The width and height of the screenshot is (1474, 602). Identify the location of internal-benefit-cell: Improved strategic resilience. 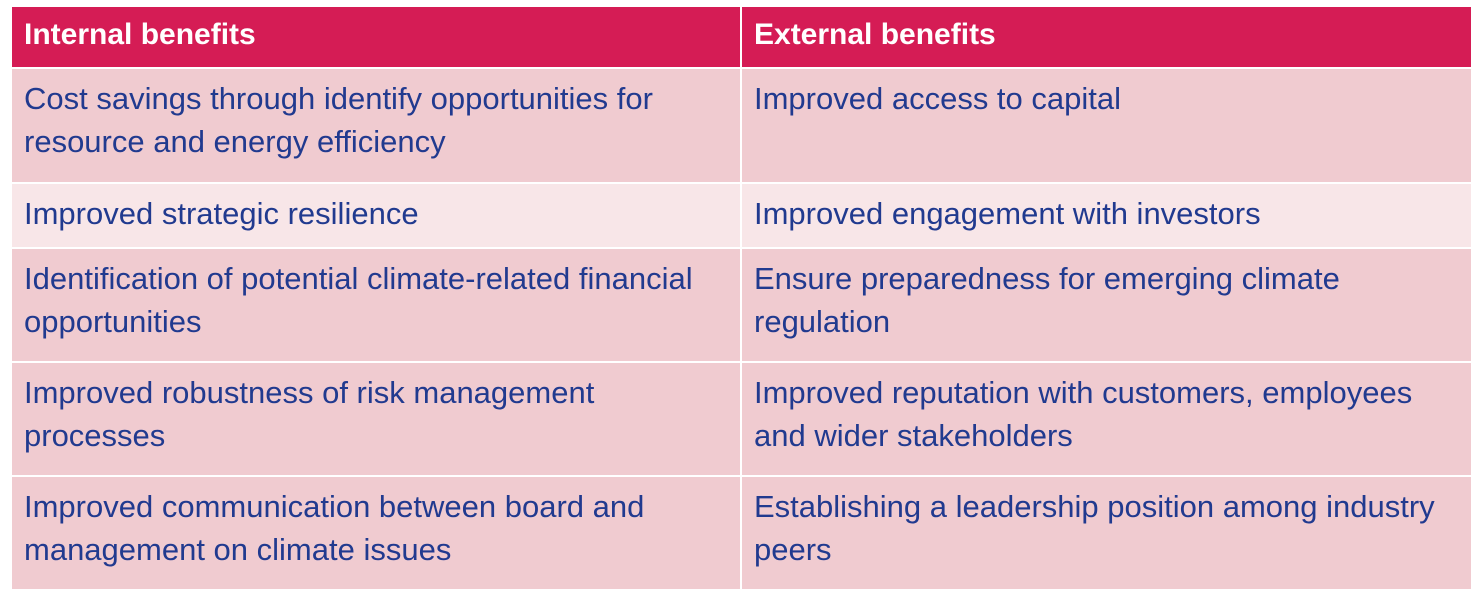
(376, 215).